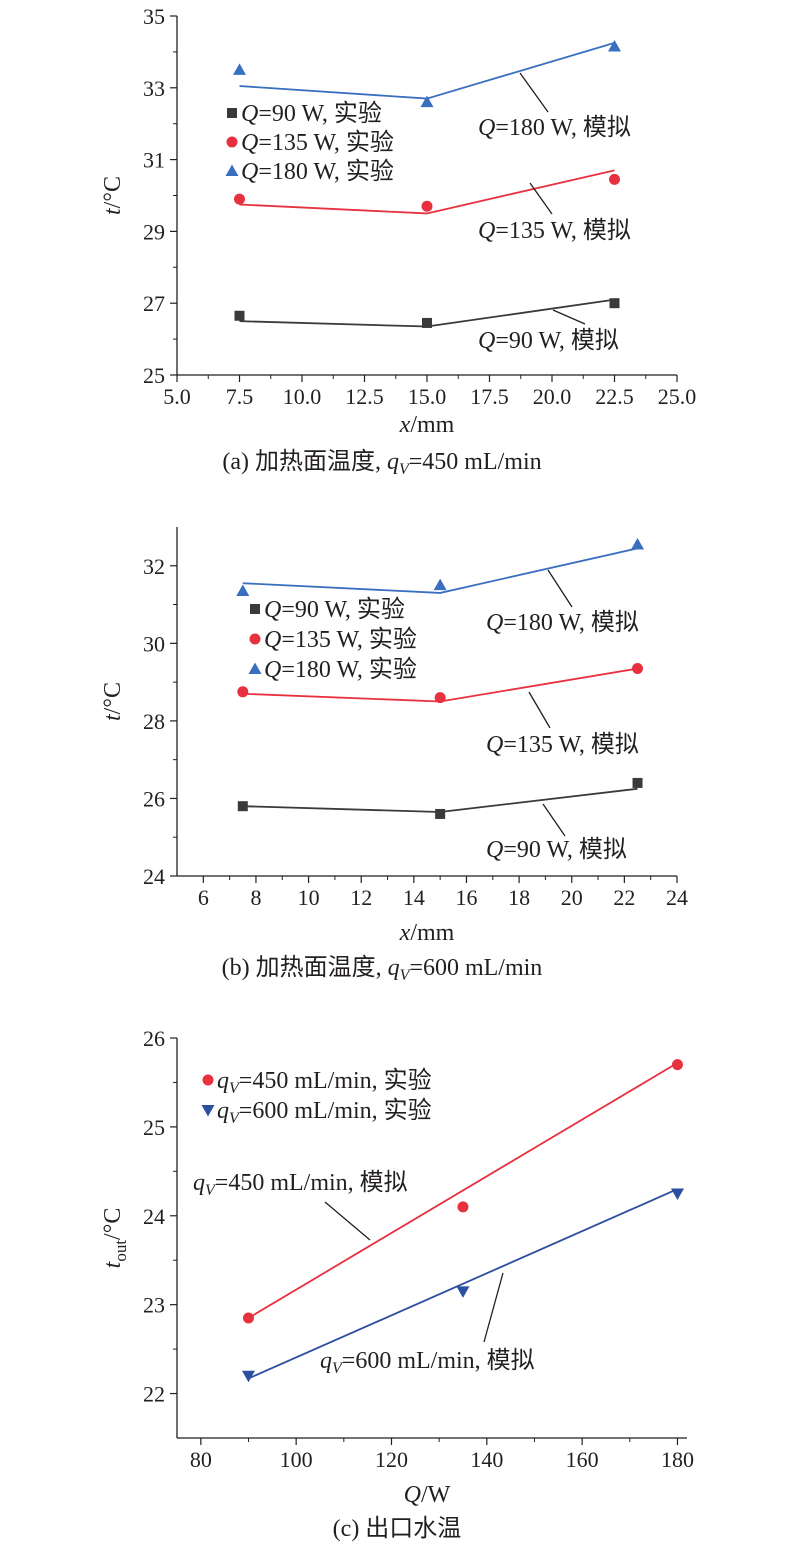 The image size is (800, 1554). Describe the element at coordinates (296, 1459) in the screenshot. I see `x-tick-label: 100` at that location.